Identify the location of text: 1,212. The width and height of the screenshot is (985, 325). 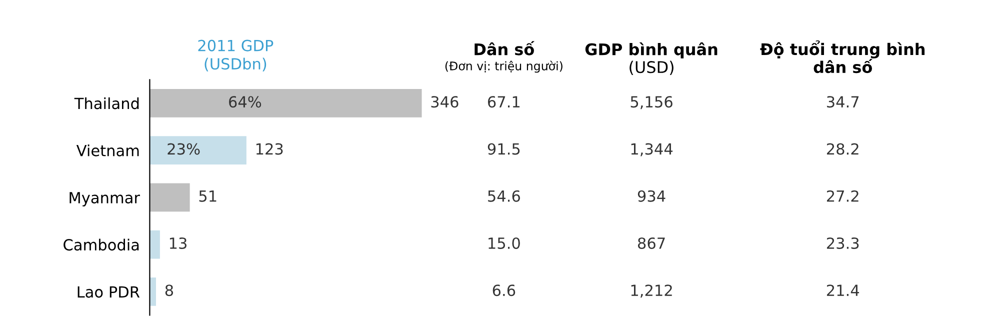
(651, 291).